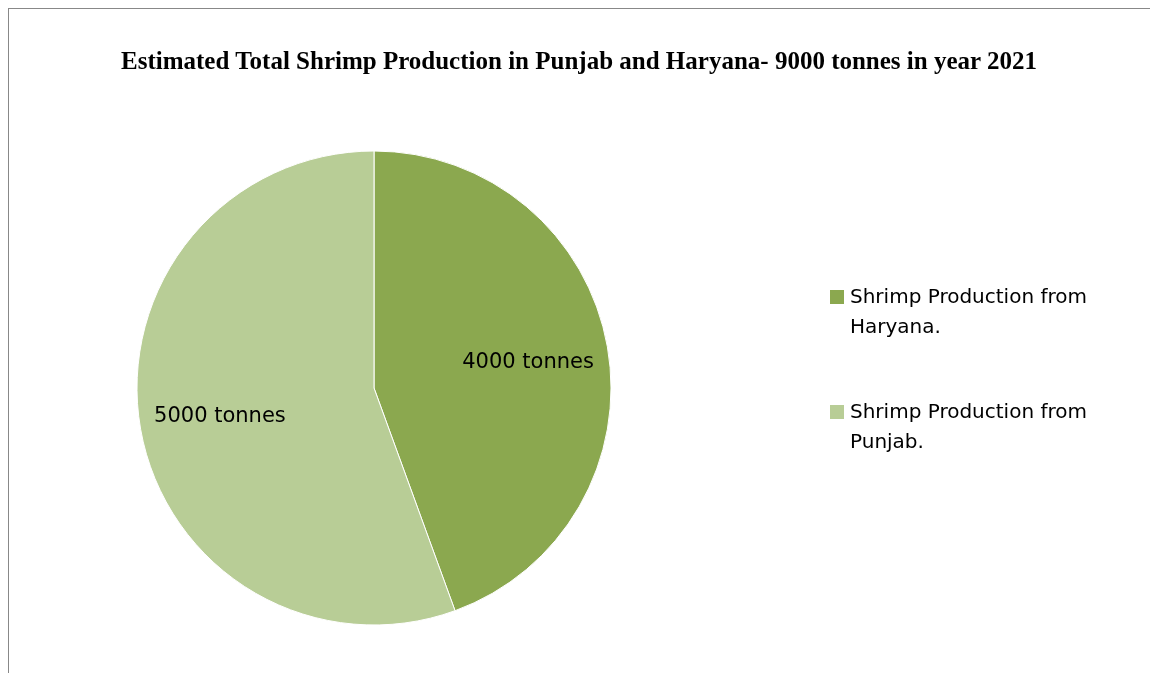 The height and width of the screenshot is (673, 1150). Describe the element at coordinates (220, 415) in the screenshot. I see `data-label: 5000 tonnes` at that location.